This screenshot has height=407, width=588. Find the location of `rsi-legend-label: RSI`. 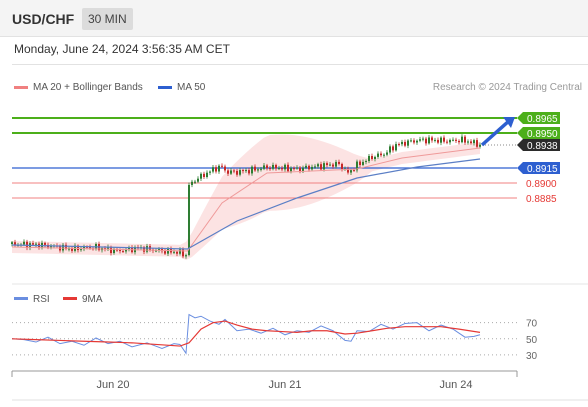

rsi-legend-label: RSI is located at coordinates (41, 299).